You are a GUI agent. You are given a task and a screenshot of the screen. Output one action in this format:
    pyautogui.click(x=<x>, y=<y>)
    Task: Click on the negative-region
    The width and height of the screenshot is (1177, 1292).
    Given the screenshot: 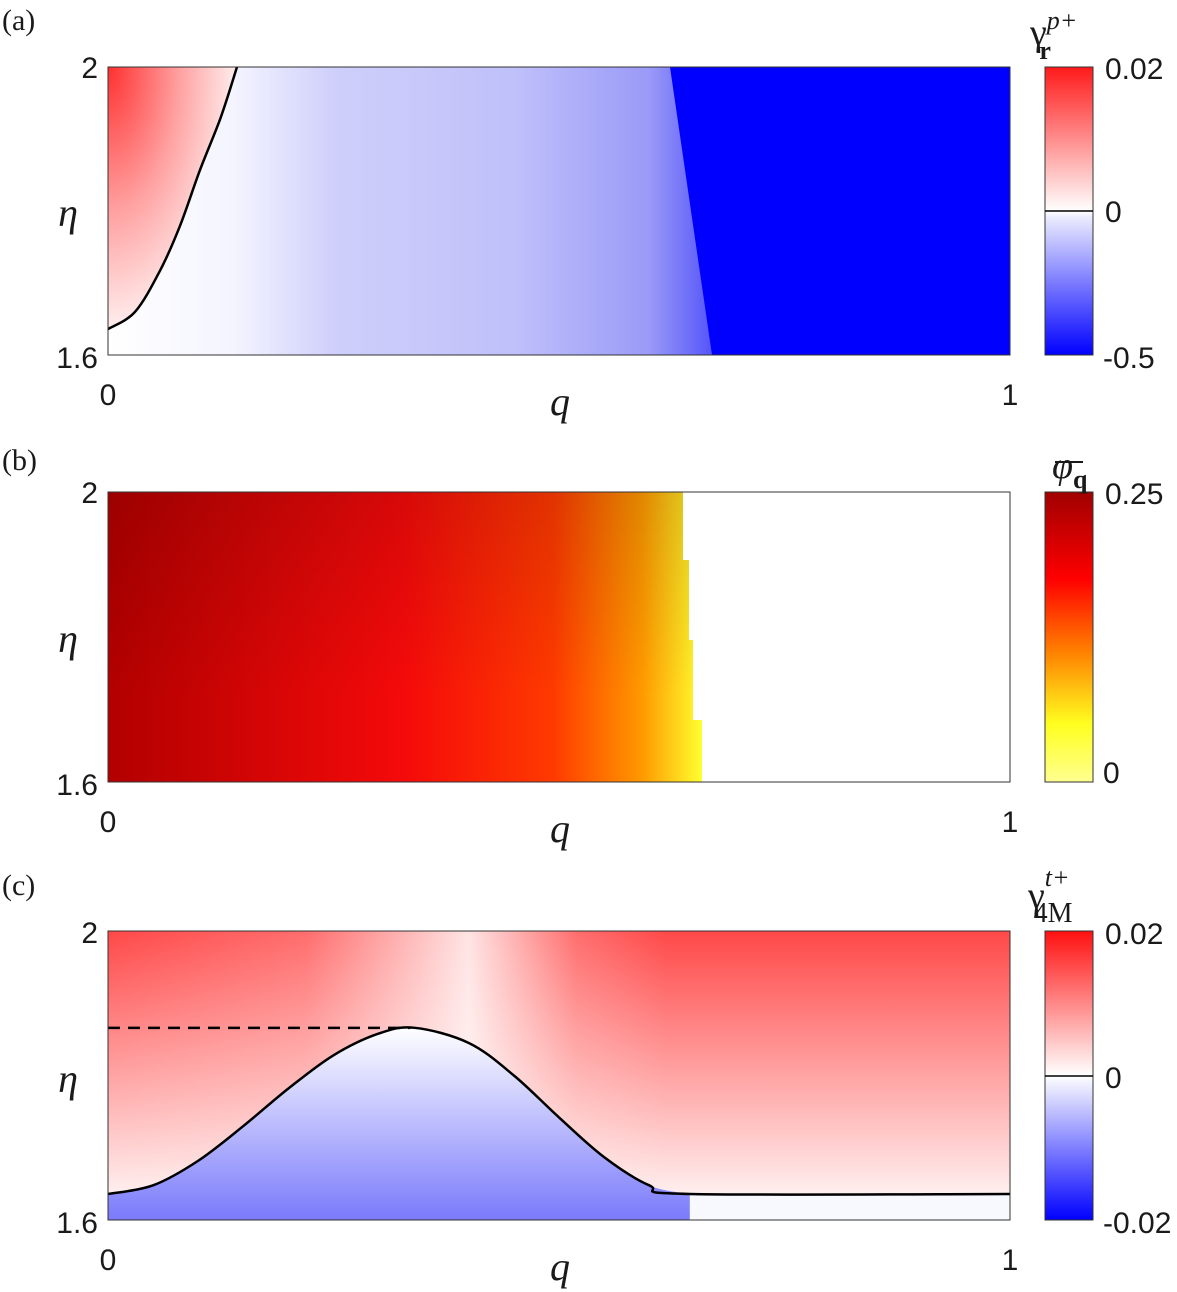 What is the action you would take?
    pyautogui.click(x=399, y=1123)
    